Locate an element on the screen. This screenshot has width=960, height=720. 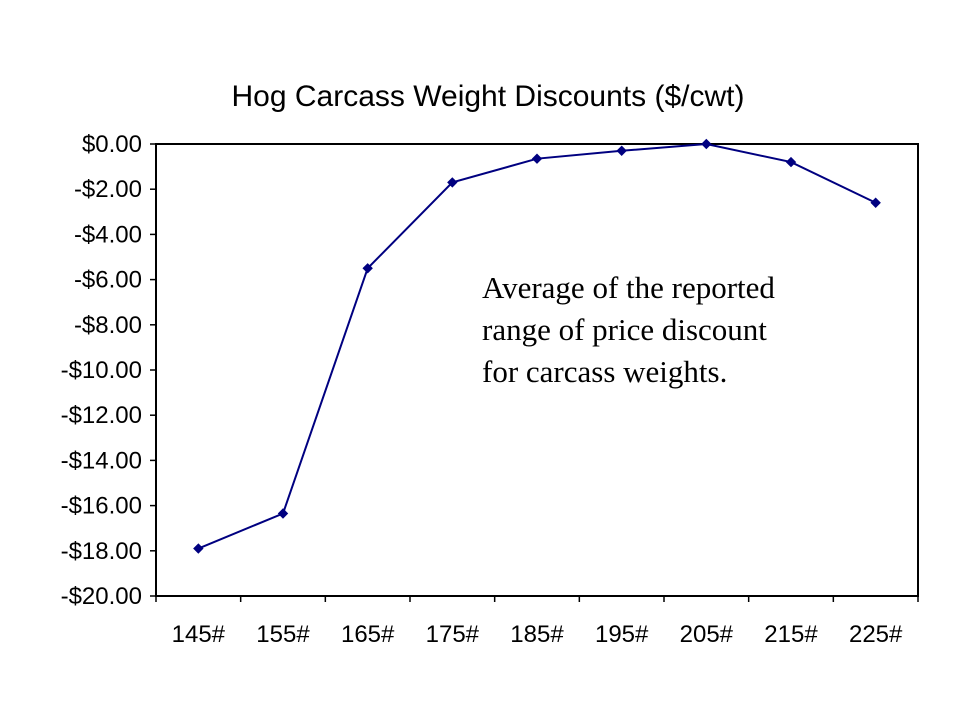
annotation-line-1: Average of the reported is located at coordinates (628, 287).